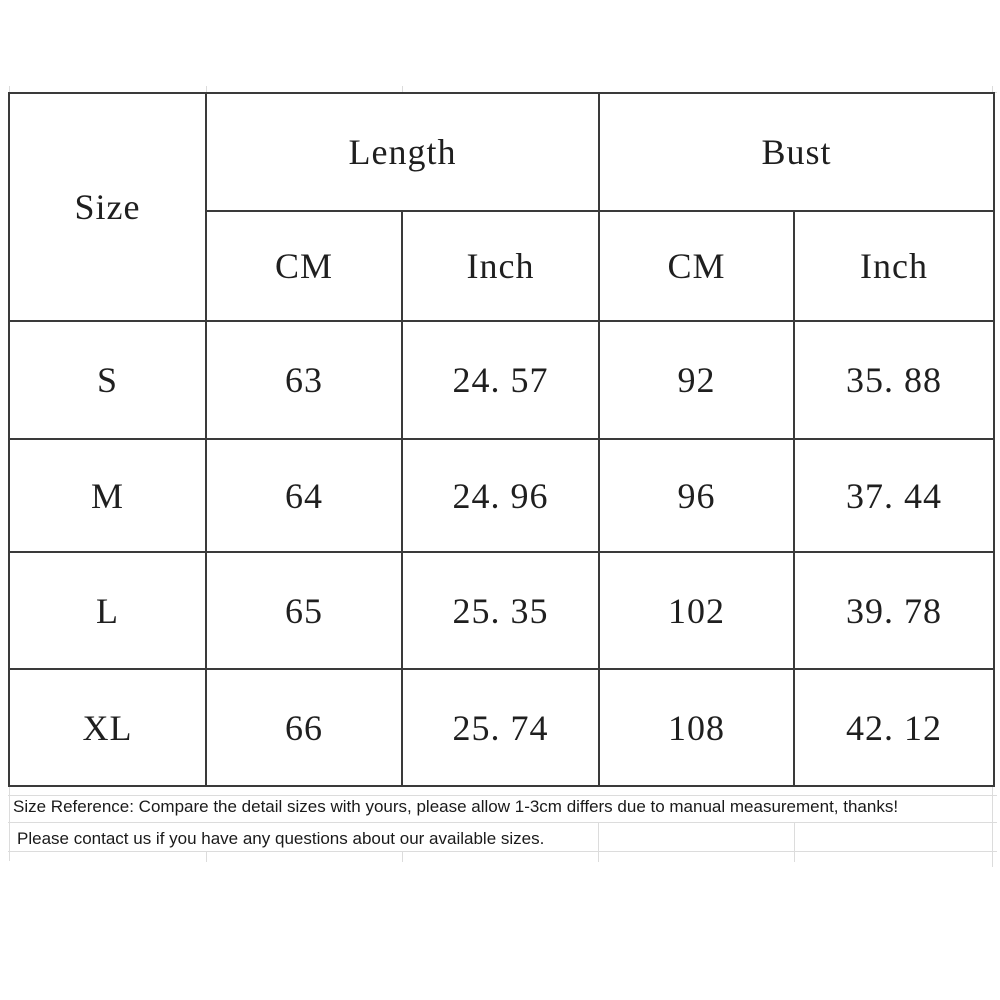 This screenshot has height=1000, width=1000. Describe the element at coordinates (305, 267) in the screenshot. I see `length-cm-subheader: CM` at that location.